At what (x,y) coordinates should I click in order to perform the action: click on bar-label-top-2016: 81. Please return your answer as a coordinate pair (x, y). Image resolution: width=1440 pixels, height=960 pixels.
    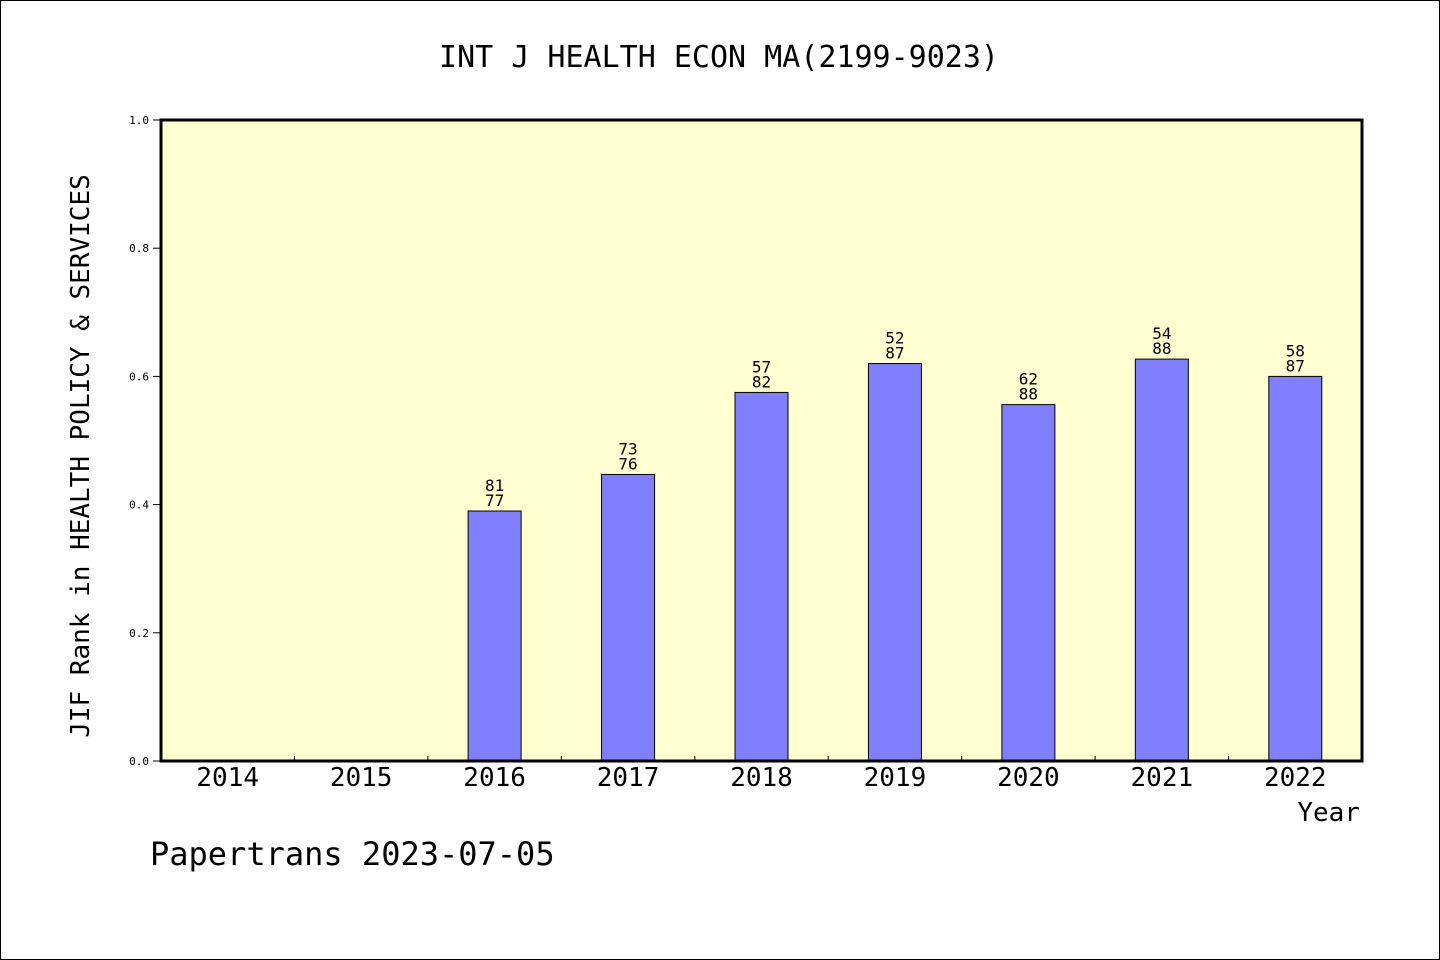
    Looking at the image, I should click on (494, 485).